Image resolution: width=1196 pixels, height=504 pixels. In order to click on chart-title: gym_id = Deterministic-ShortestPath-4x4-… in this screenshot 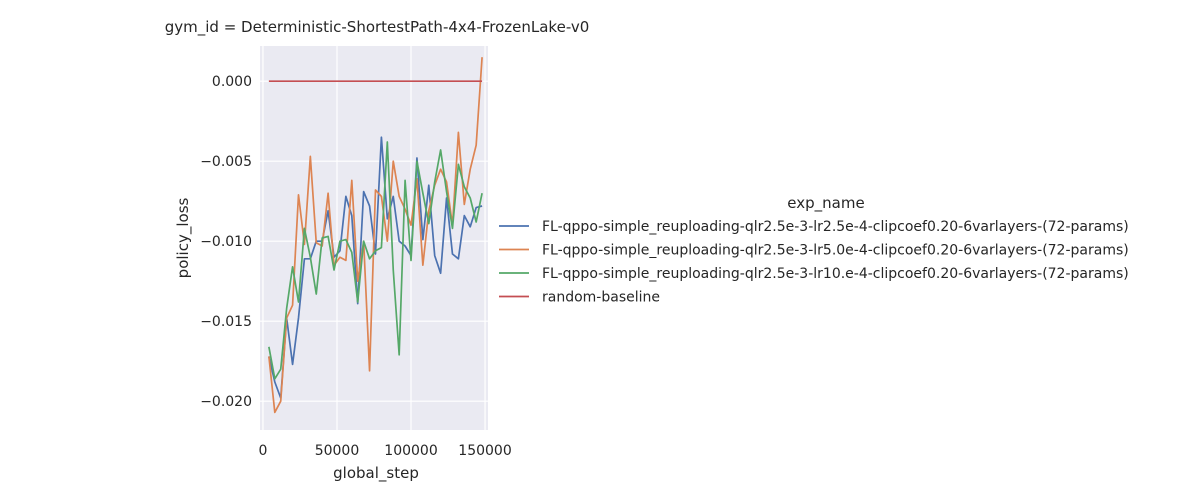, I will do `click(377, 27)`.